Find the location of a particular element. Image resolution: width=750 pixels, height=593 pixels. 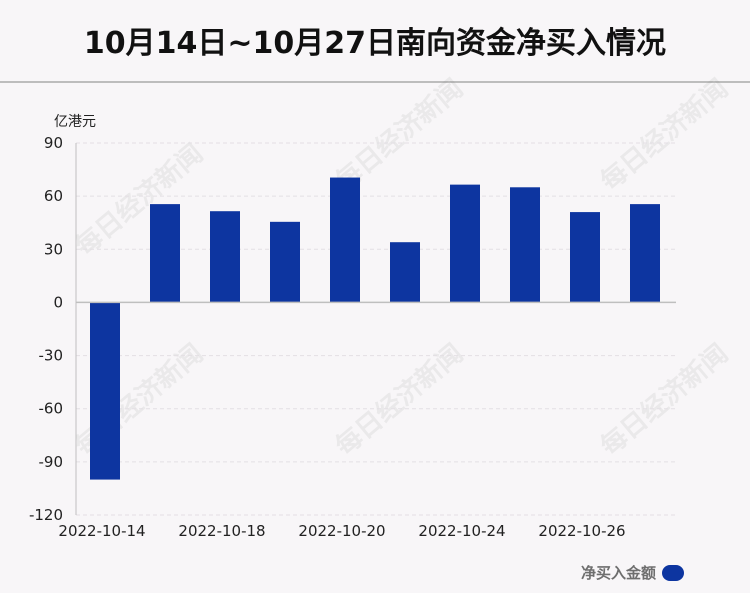

x-tick-label: 2022-10-24 is located at coordinates (461, 531).